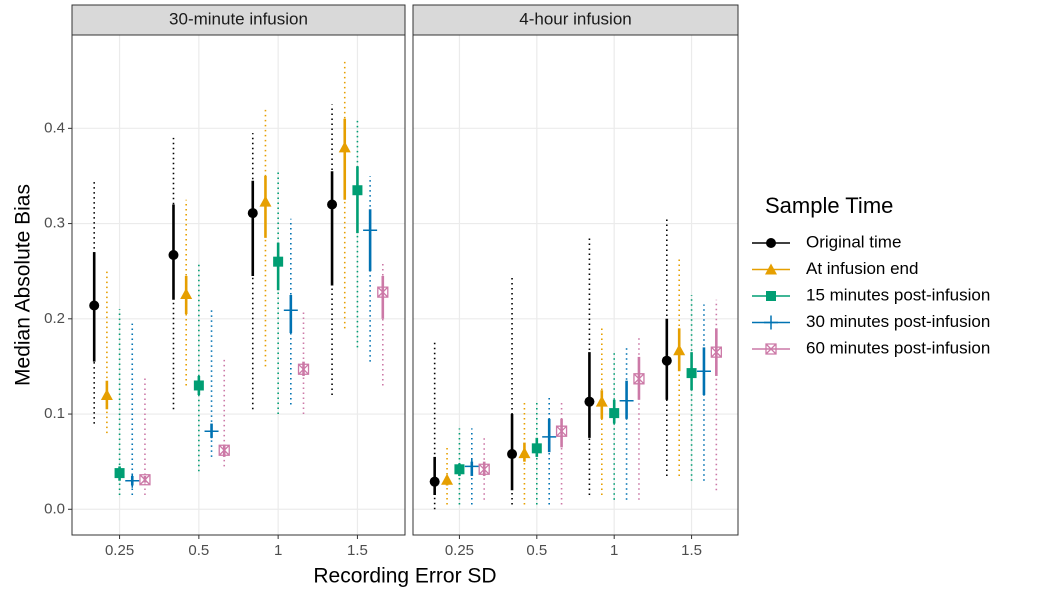 This screenshot has height=593, width=1046. I want to click on legend-label: Original time, so click(853, 241).